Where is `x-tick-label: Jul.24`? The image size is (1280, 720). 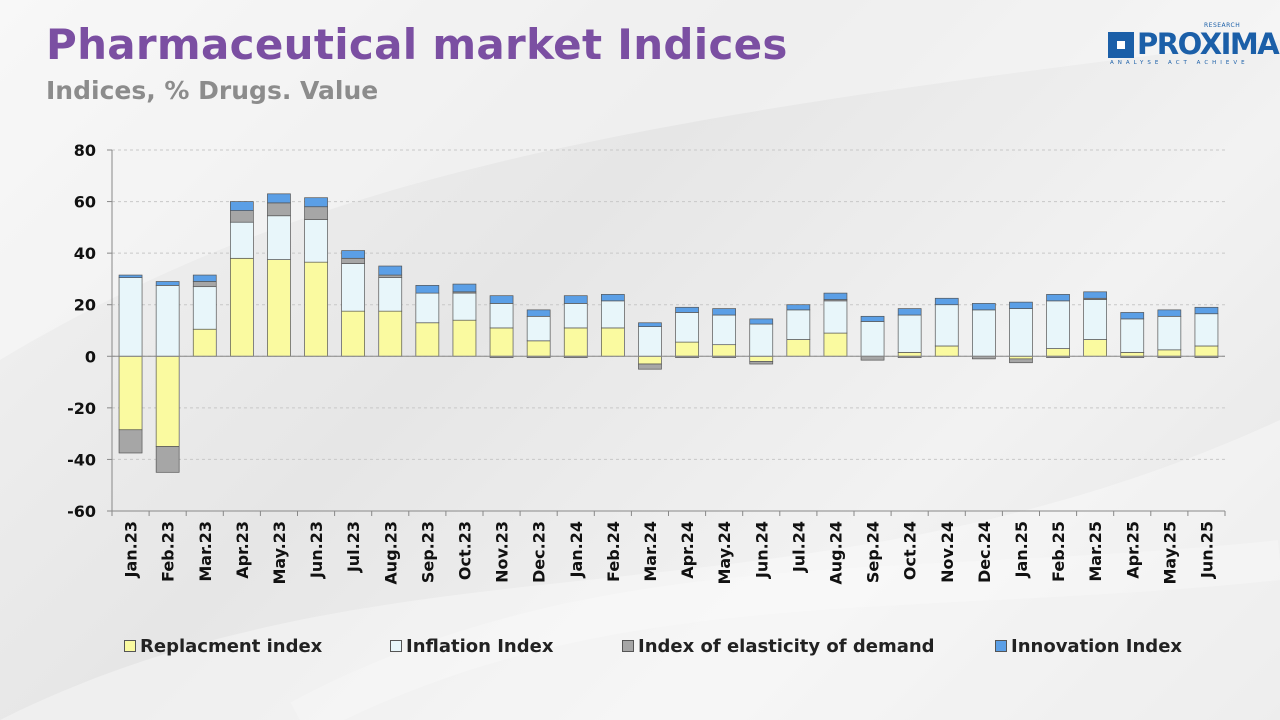
x-tick-label: Jul.24 is located at coordinates (798, 547).